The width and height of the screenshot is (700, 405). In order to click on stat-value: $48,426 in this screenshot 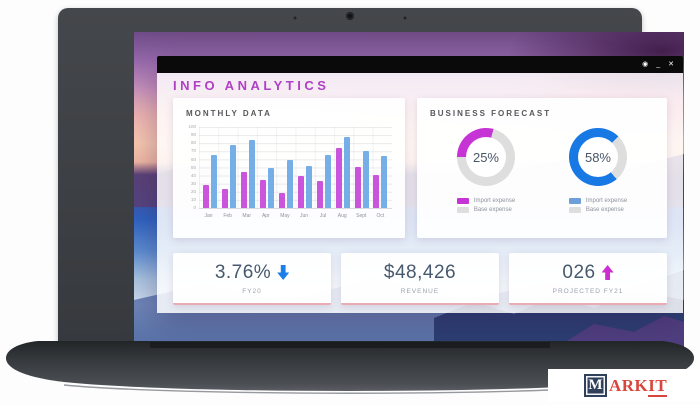, I will do `click(420, 272)`.